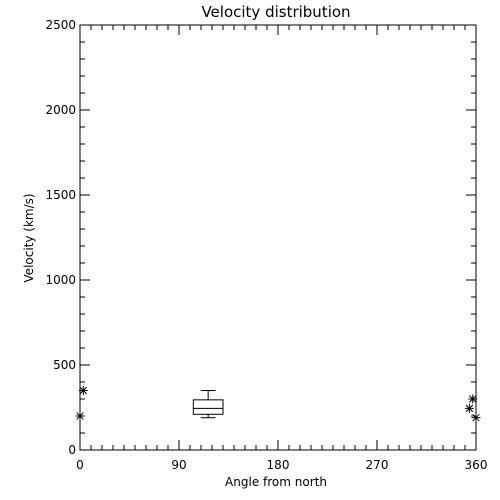 The image size is (500, 500). What do you see at coordinates (72, 450) in the screenshot?
I see `y-tick-label: 0` at bounding box center [72, 450].